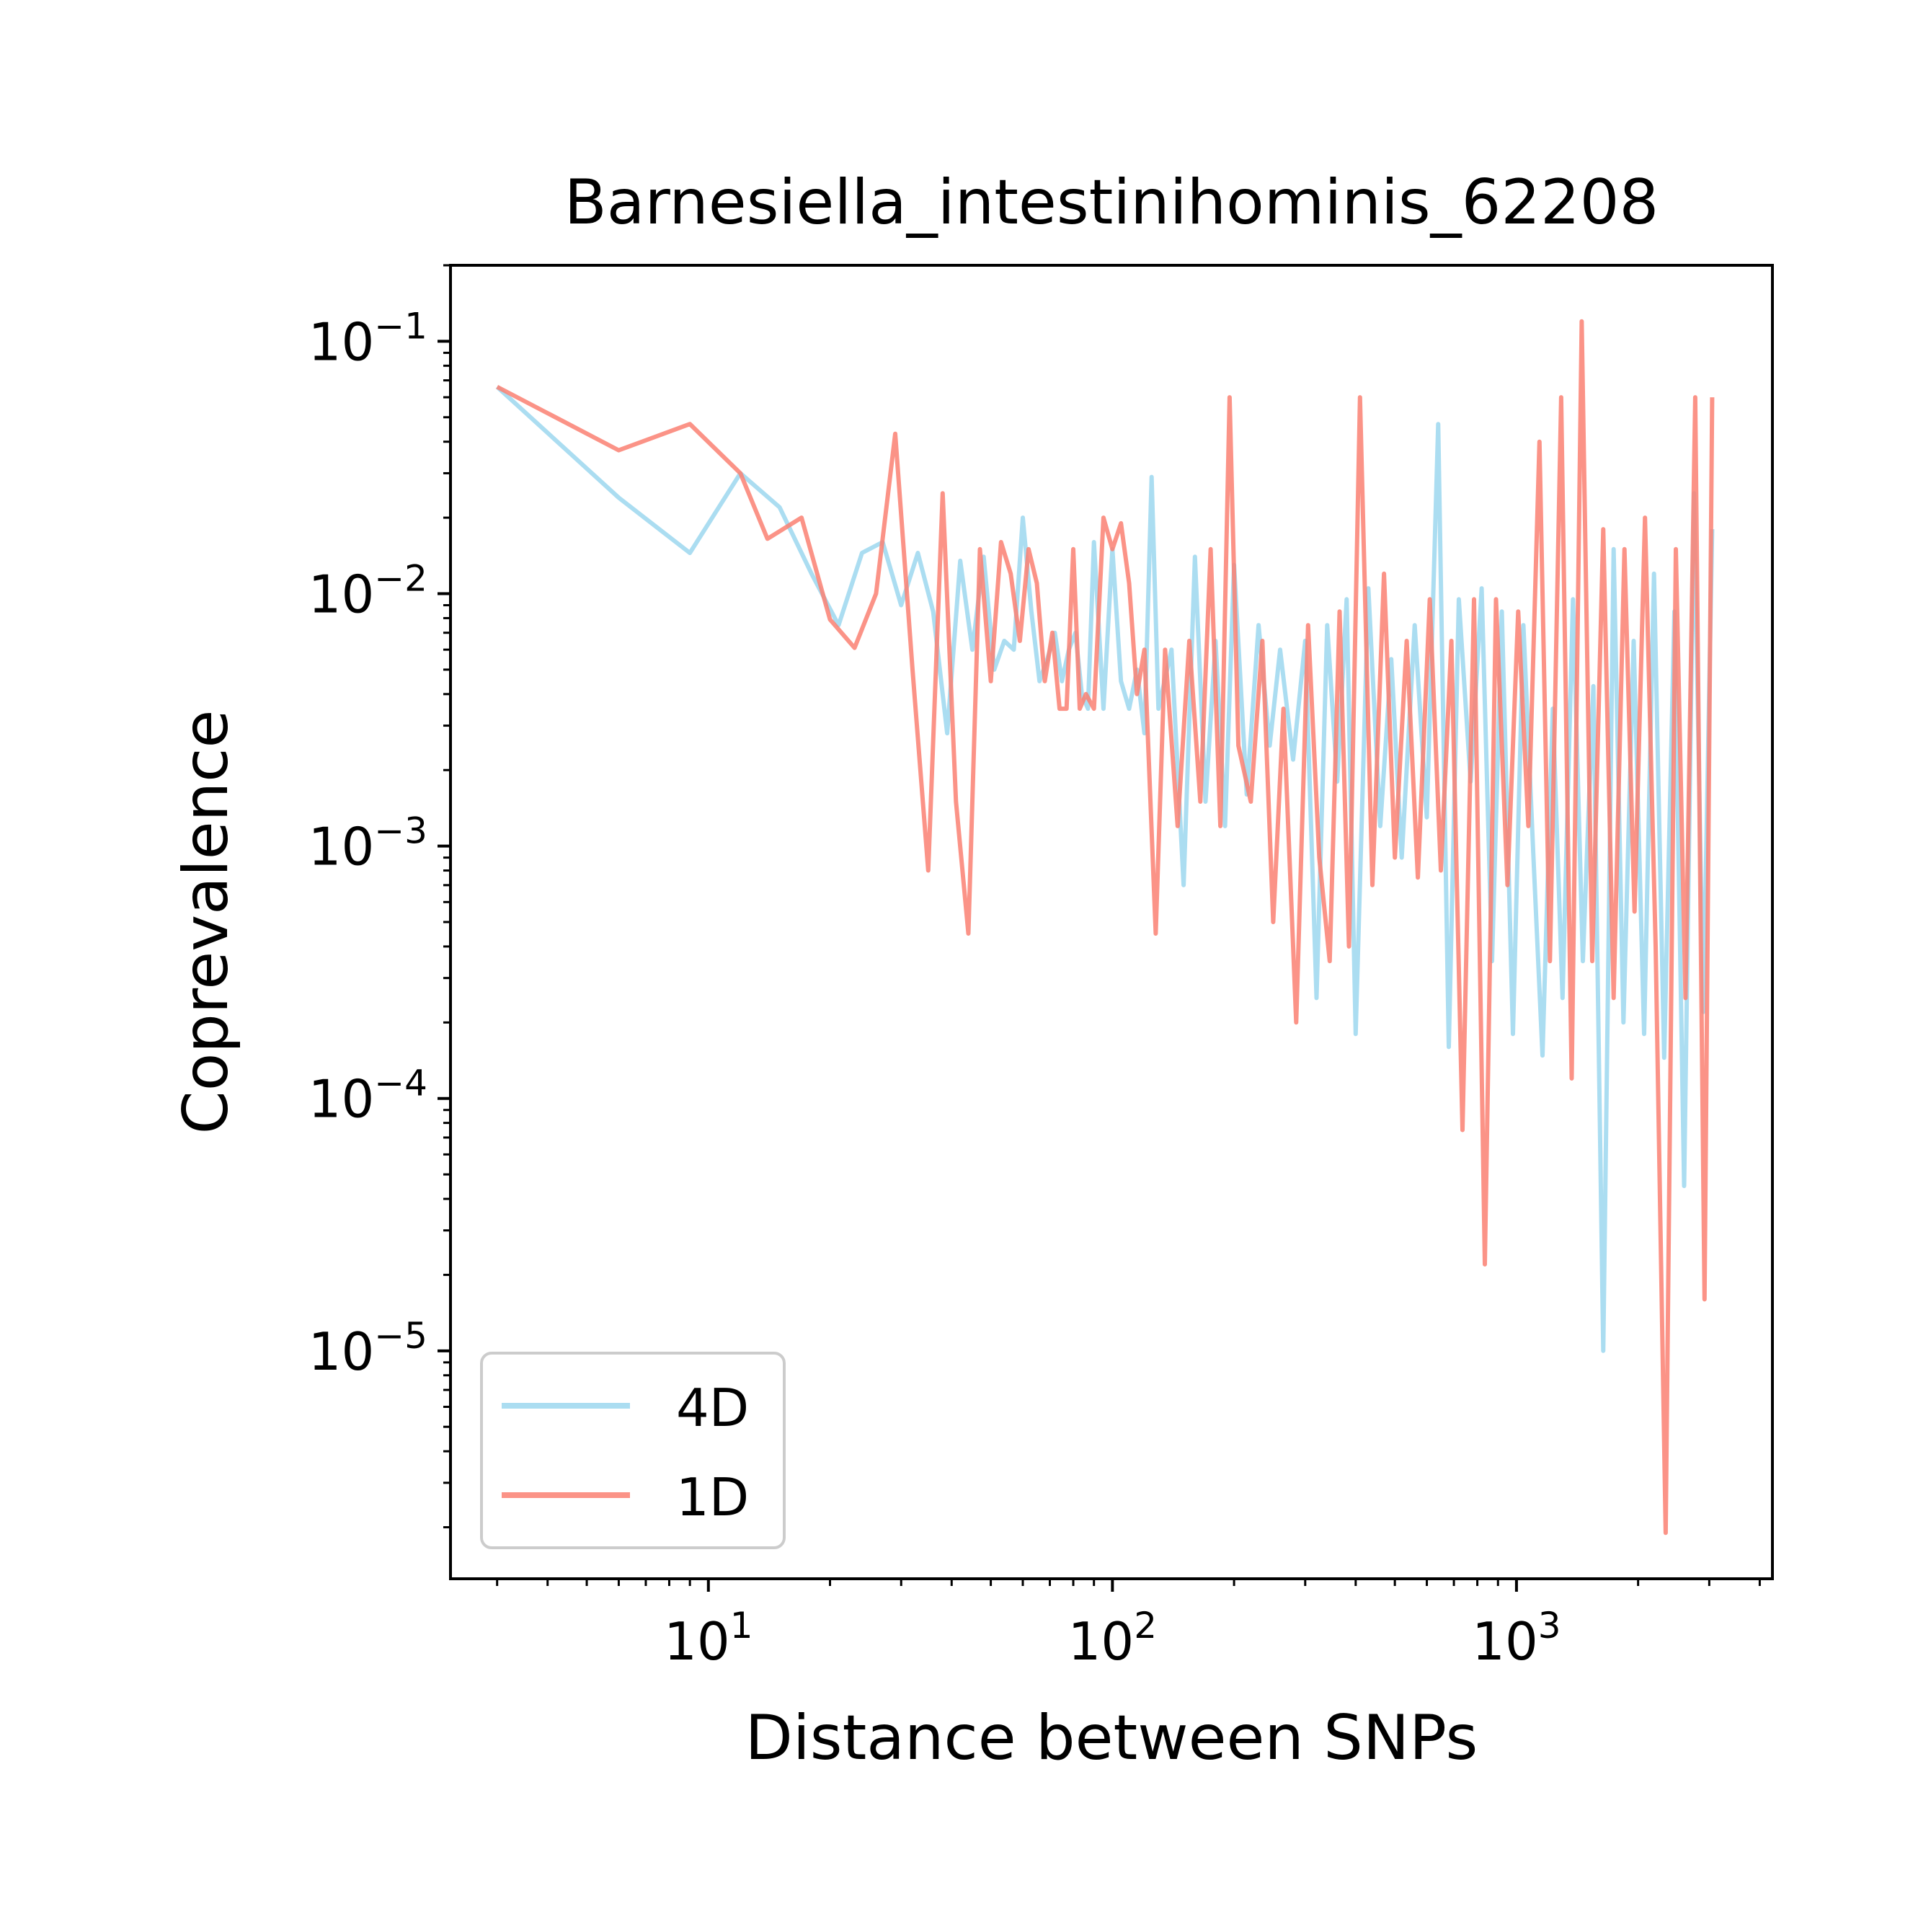 The width and height of the screenshot is (1931, 1932). Describe the element at coordinates (367, 843) in the screenshot. I see `y-tick-label: 10⁻³` at that location.